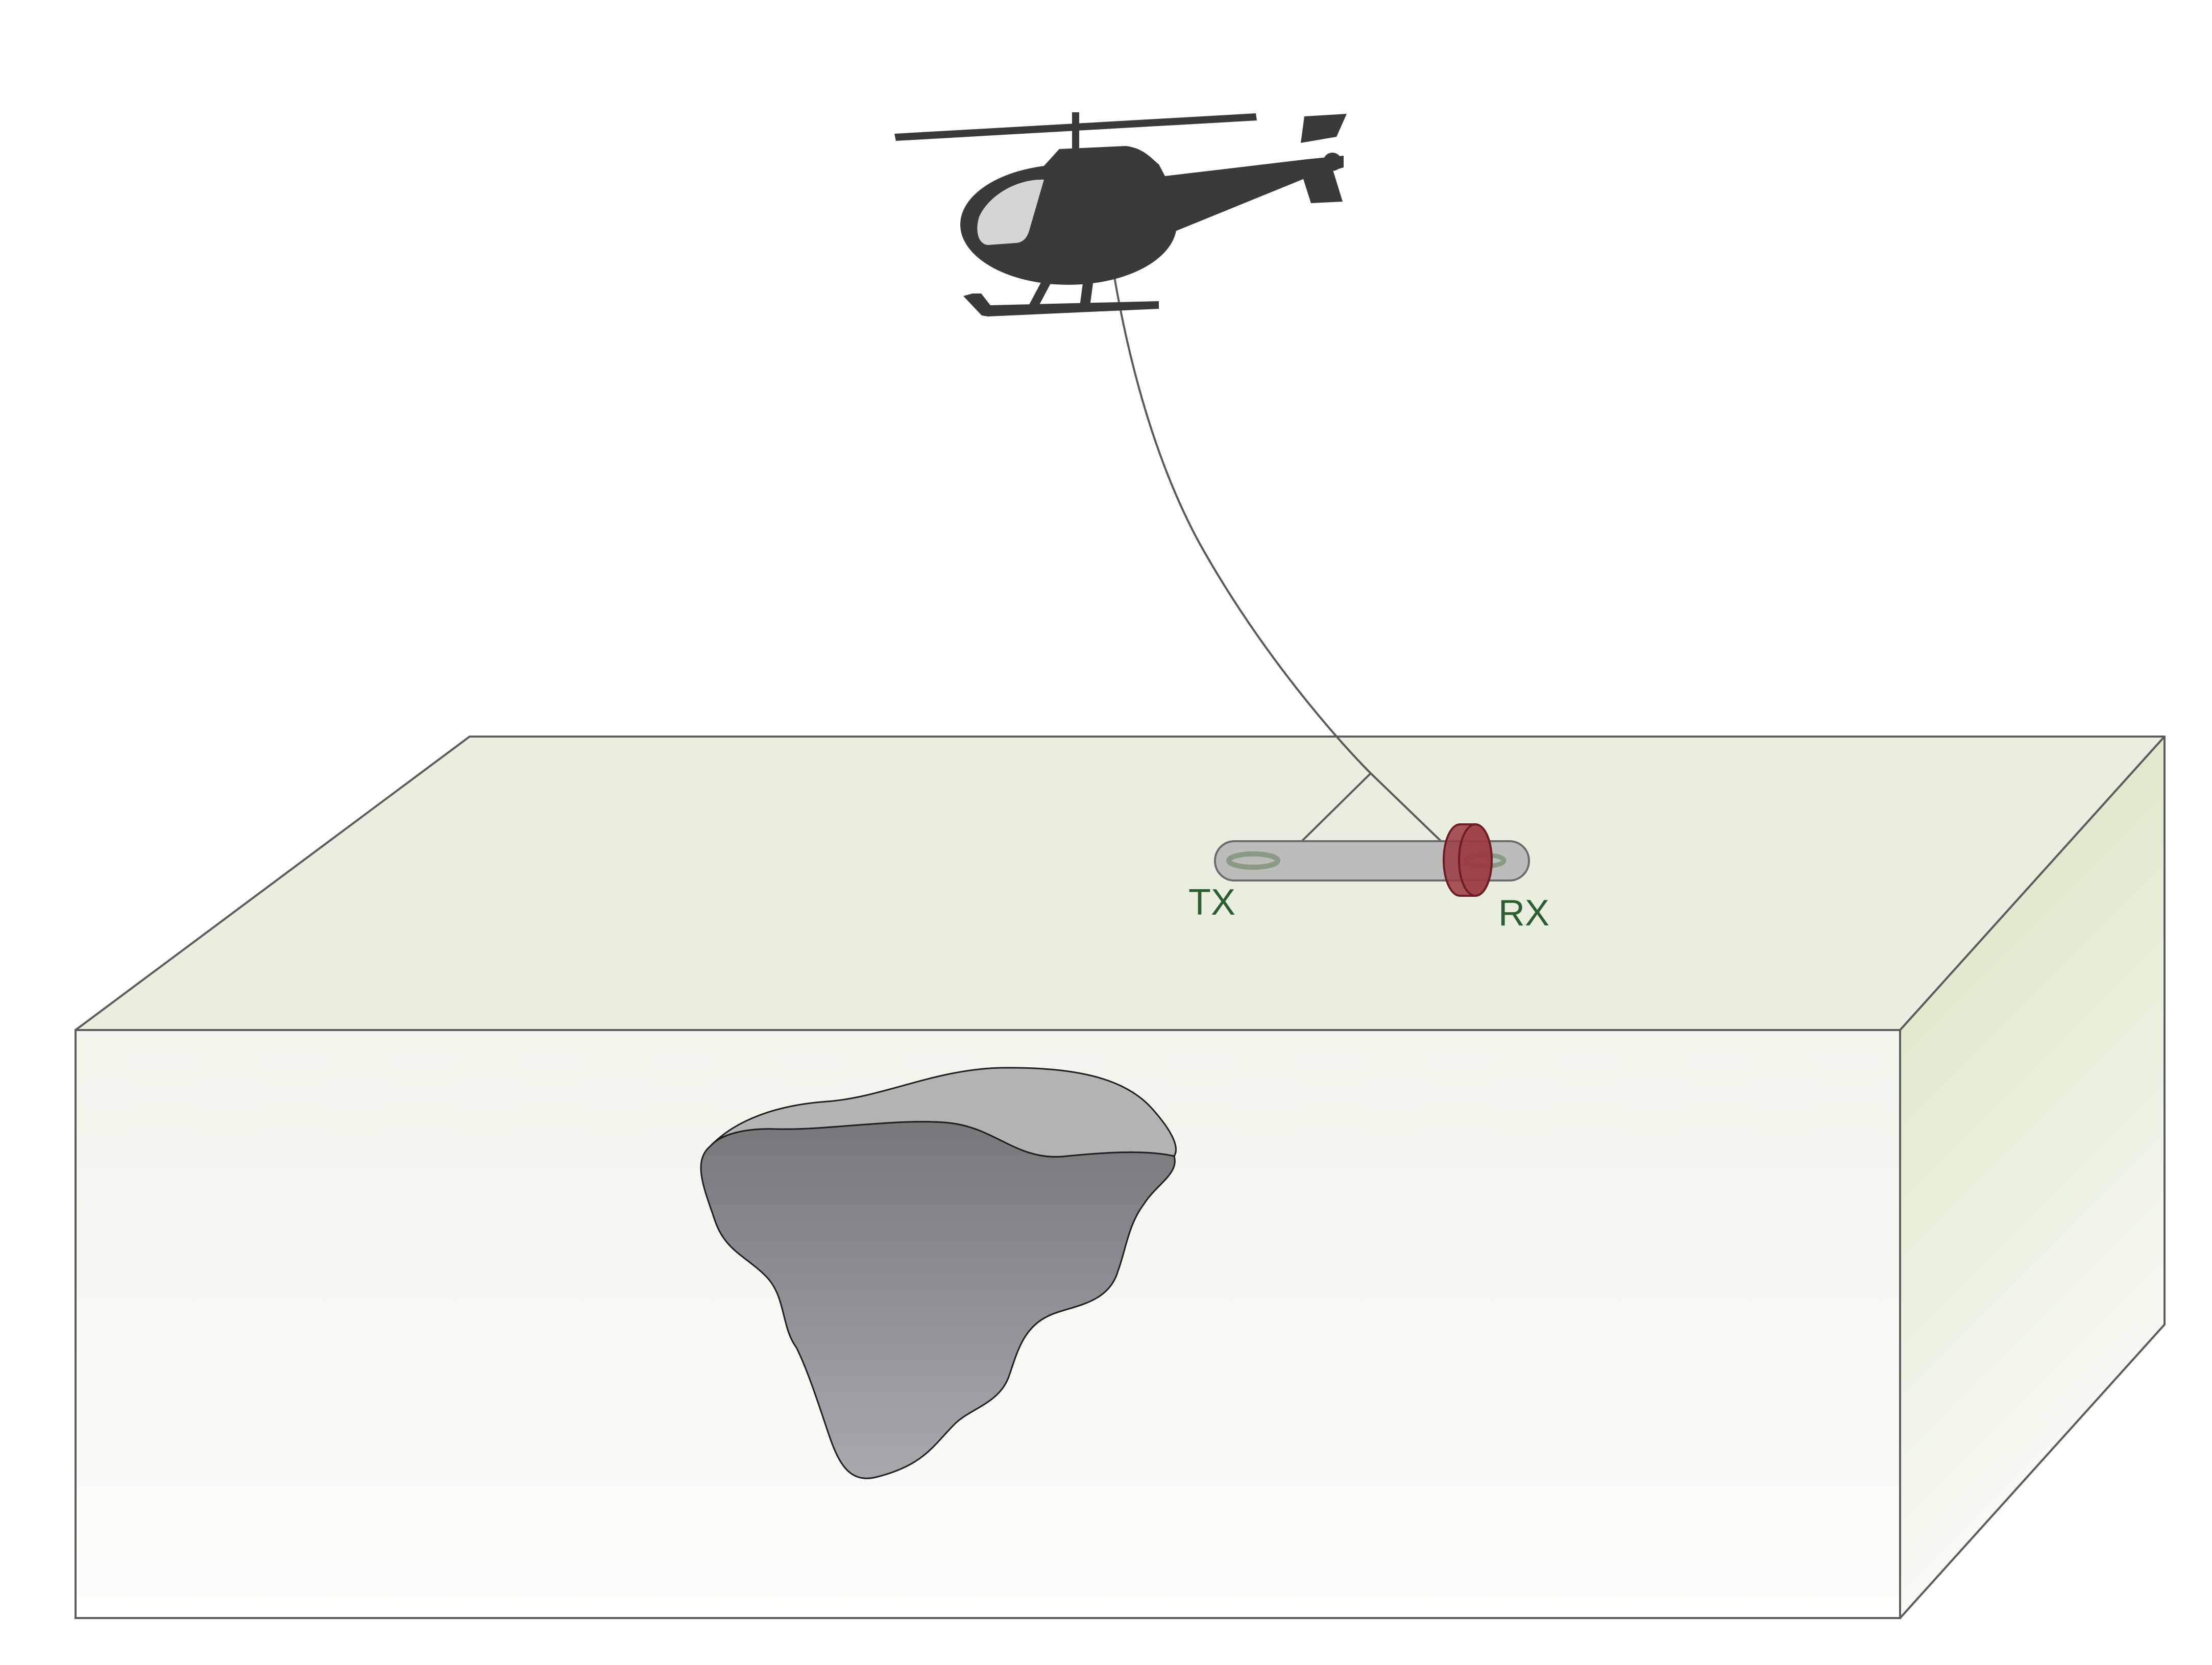 Image resolution: width=2212 pixels, height=1665 pixels. What do you see at coordinates (1523, 913) in the screenshot?
I see `rx-label: RX` at bounding box center [1523, 913].